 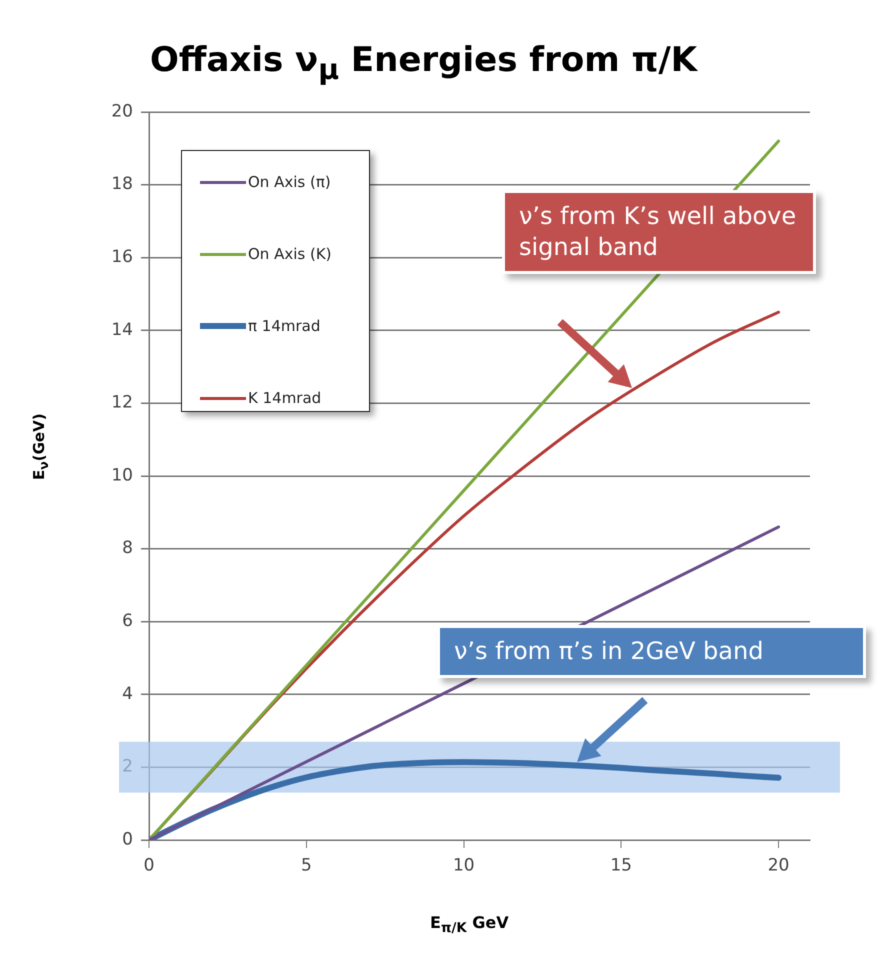 I want to click on legend-label: K 14mrad, so click(x=285, y=398).